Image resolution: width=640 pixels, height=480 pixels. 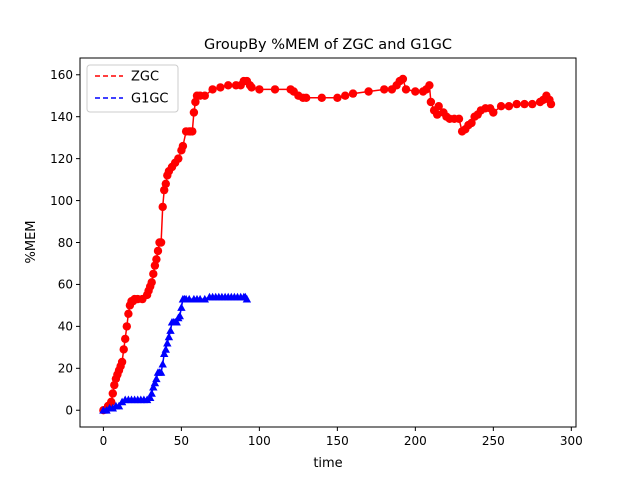 I want to click on y-tick-label: 100, so click(x=61, y=201).